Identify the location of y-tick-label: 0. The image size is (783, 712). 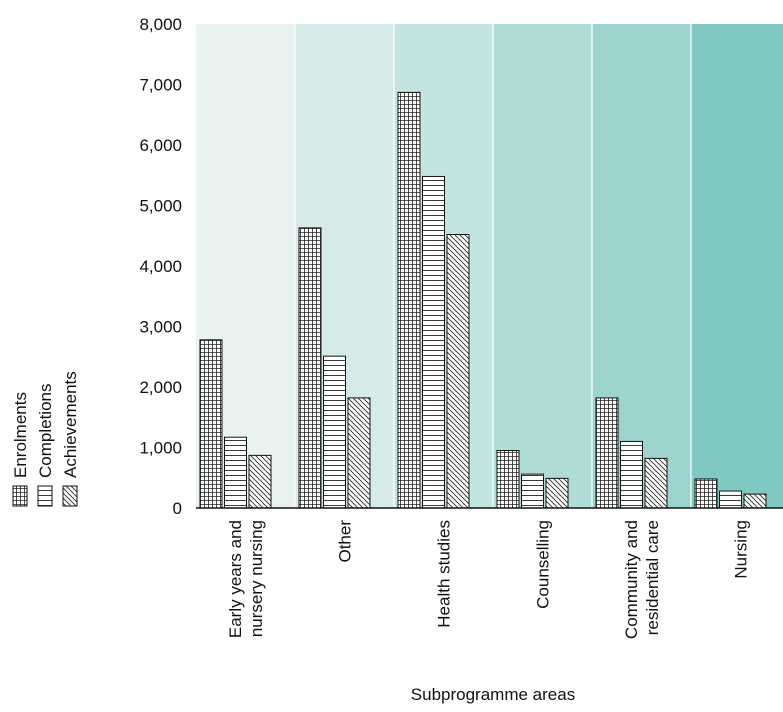
(177, 508).